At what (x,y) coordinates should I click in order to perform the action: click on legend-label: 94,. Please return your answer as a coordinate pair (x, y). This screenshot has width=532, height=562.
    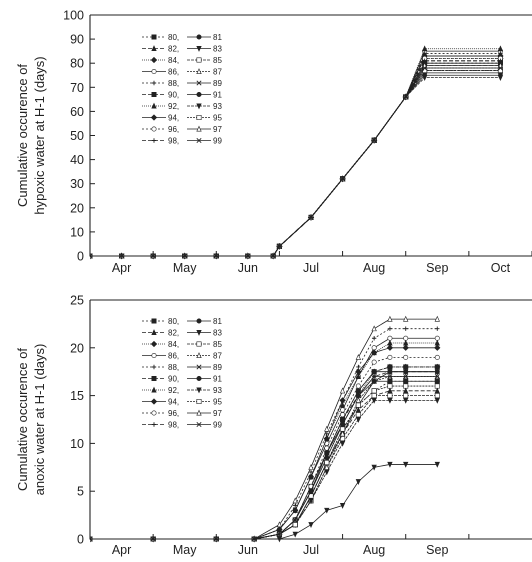
    Looking at the image, I should click on (173, 402).